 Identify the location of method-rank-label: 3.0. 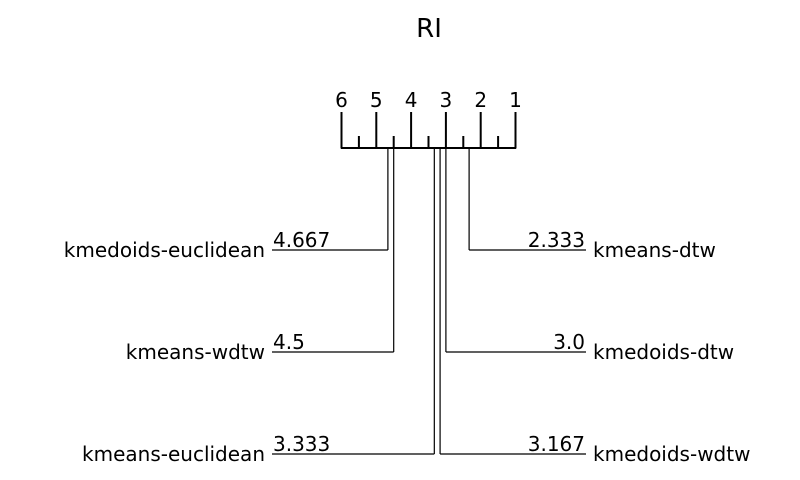
(569, 342).